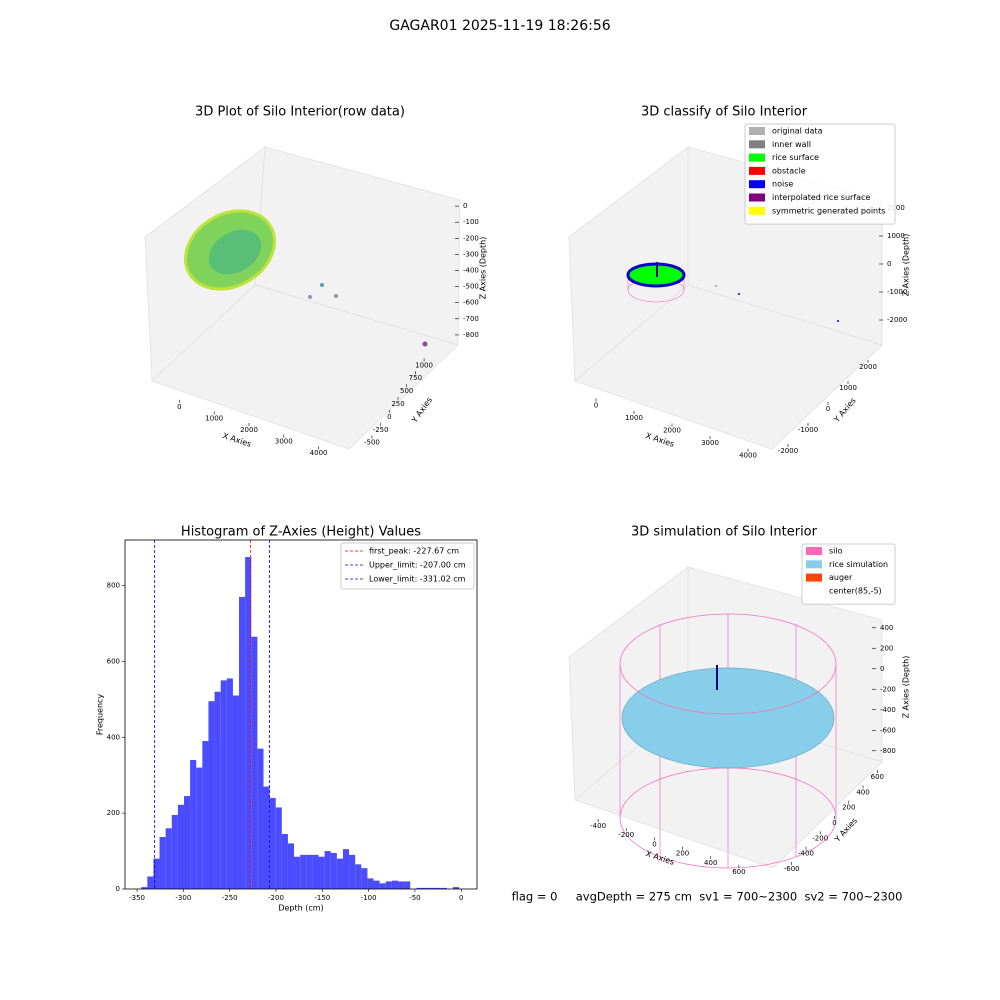 The height and width of the screenshot is (1000, 1000). What do you see at coordinates (414, 898) in the screenshot?
I see `x-tick-label: -50` at bounding box center [414, 898].